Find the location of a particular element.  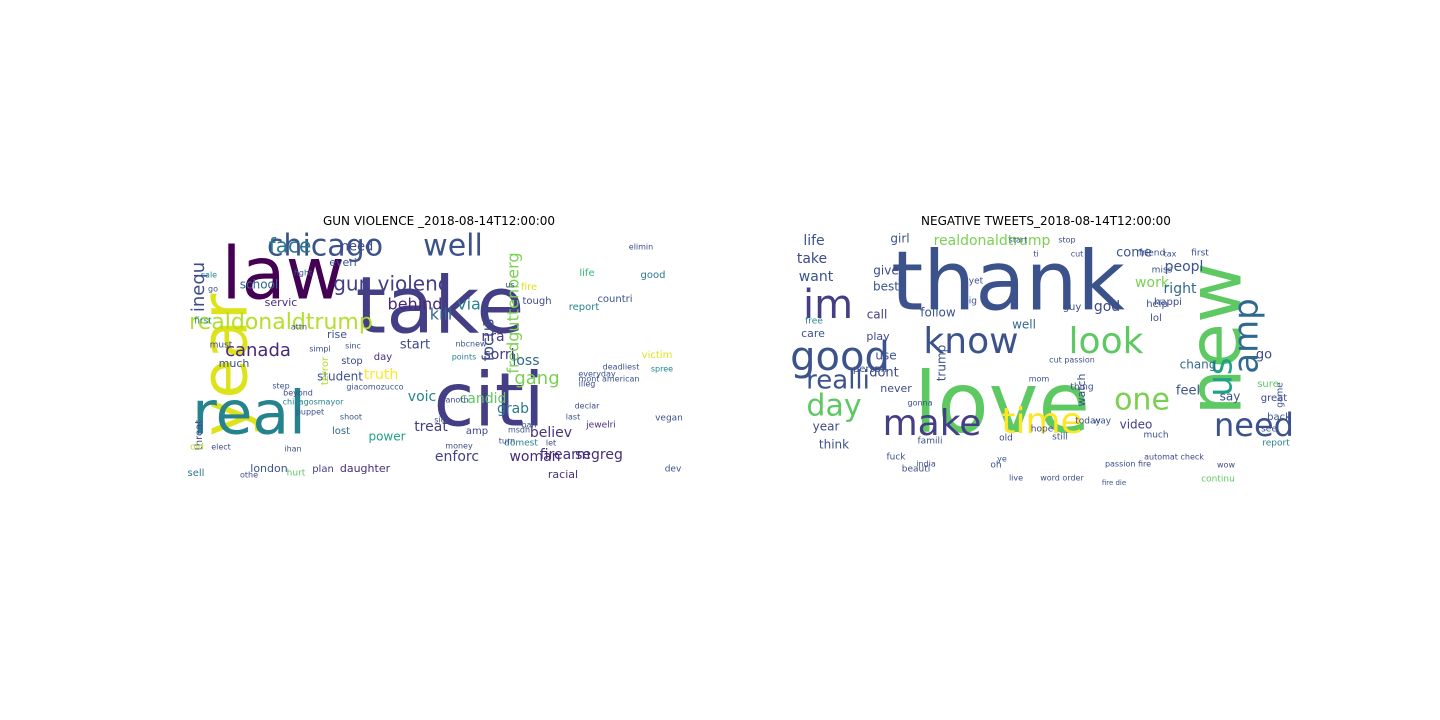

word: chang is located at coordinates (1198, 365).